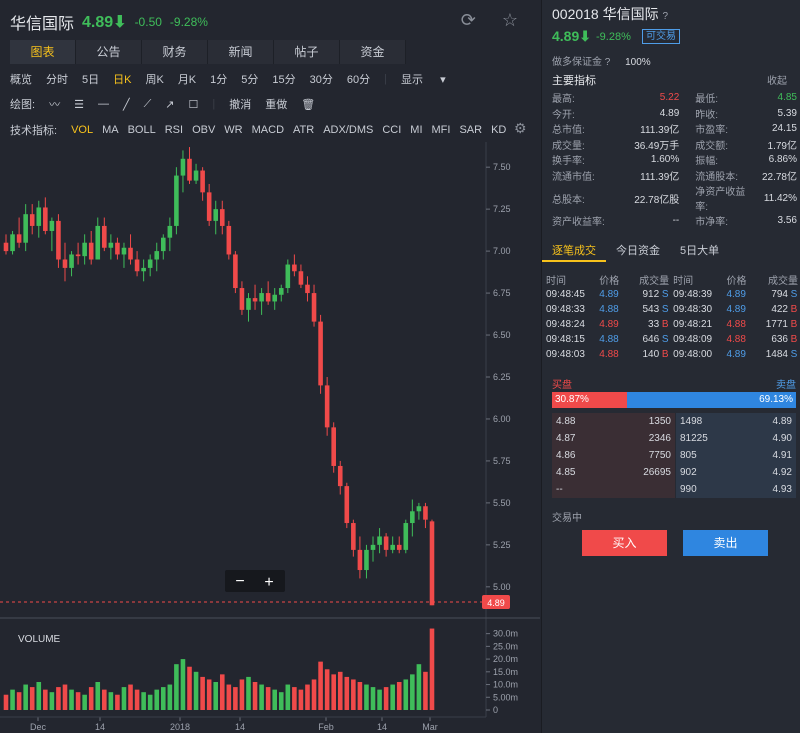 Image resolution: width=800 pixels, height=733 pixels. I want to click on sell-button: 卖出, so click(725, 543).